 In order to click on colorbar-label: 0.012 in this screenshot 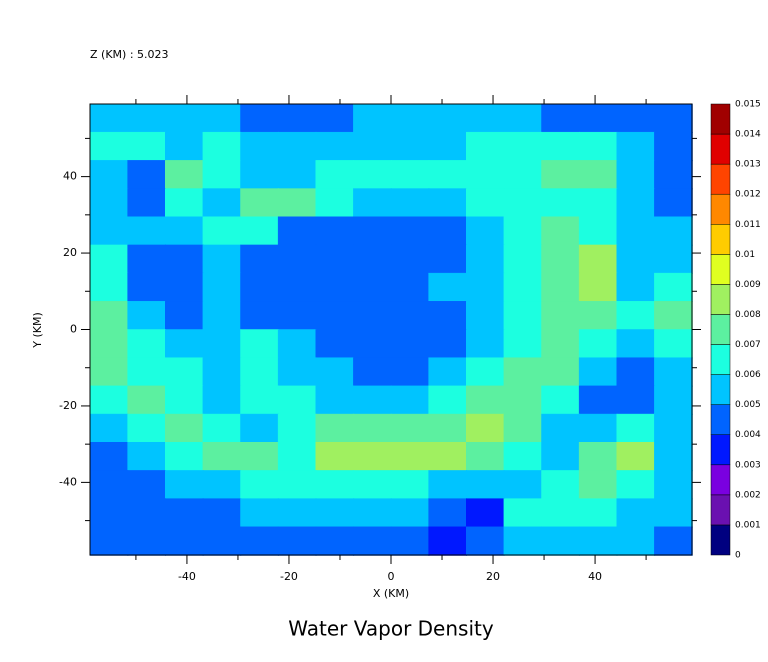, I will do `click(748, 195)`.